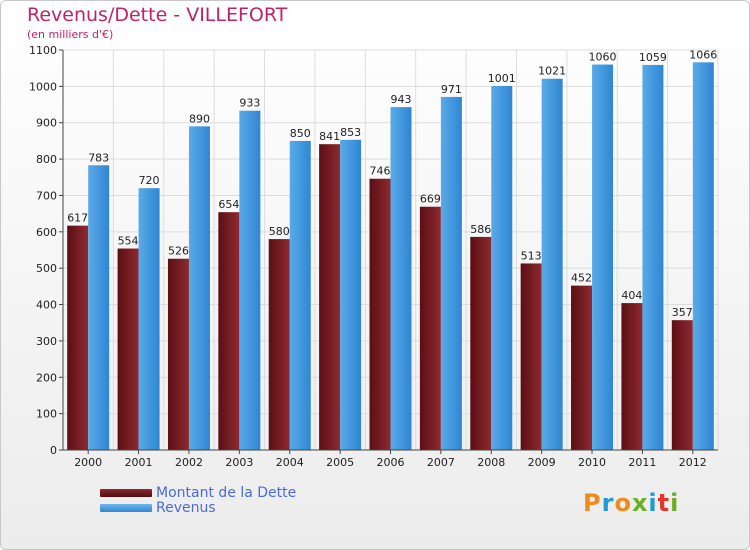  Describe the element at coordinates (149, 180) in the screenshot. I see `value-label-revenus-2001: 720` at that location.